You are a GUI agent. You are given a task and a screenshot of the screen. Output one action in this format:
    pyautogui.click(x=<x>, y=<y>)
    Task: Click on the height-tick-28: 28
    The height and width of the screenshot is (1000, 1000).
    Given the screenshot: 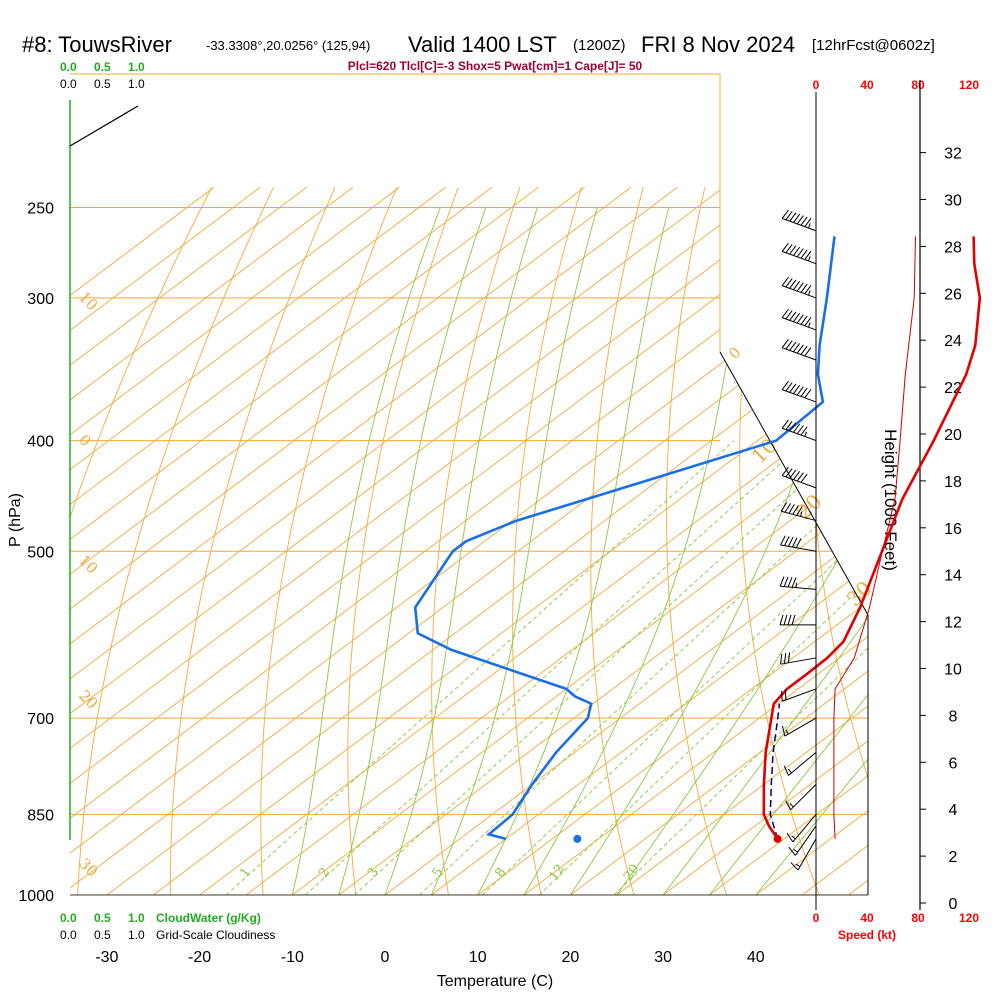 What is the action you would take?
    pyautogui.click(x=953, y=247)
    